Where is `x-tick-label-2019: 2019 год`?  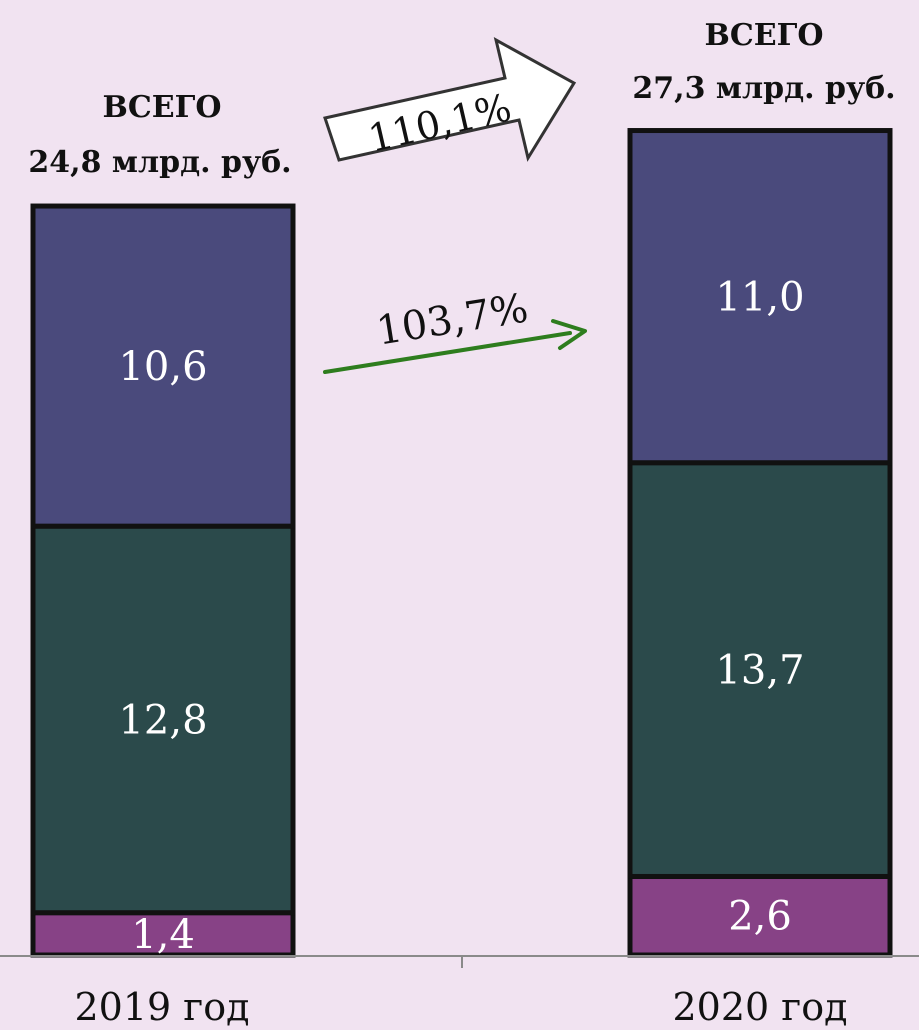 x-tick-label-2019: 2019 год is located at coordinates (162, 1007).